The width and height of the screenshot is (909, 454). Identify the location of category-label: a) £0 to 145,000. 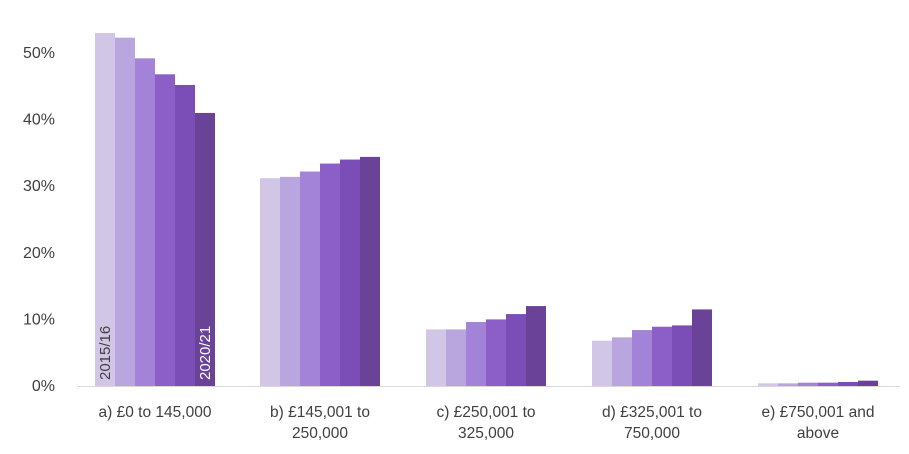
(155, 412).